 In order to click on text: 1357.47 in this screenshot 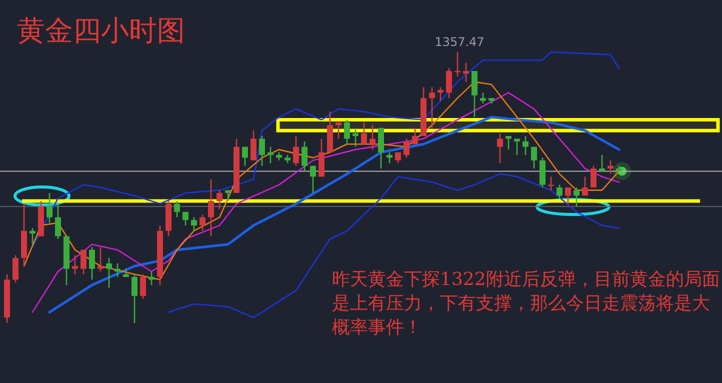, I will do `click(459, 42)`.